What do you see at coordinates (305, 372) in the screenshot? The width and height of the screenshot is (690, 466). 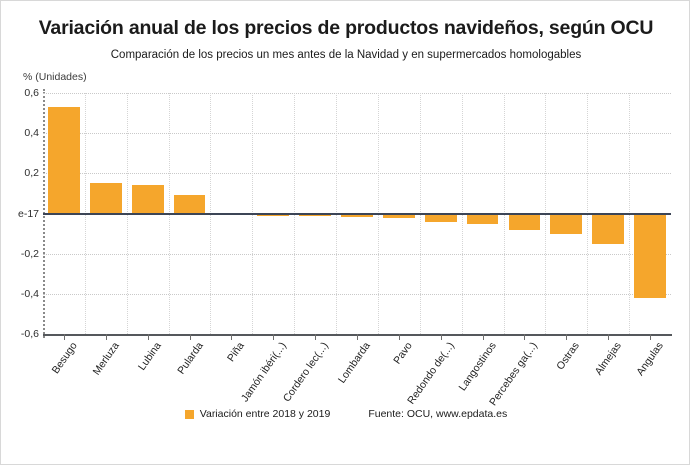 I see `x-axis-tick-label: Cordero lec(...)` at bounding box center [305, 372].